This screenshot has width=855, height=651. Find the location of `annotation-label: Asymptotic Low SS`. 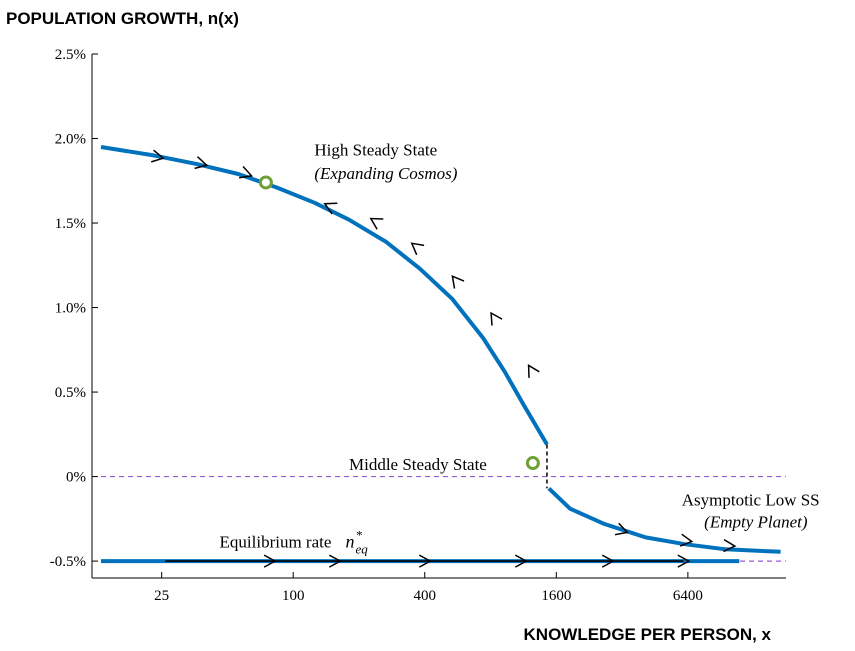

annotation-label: Asymptotic Low SS is located at coordinates (751, 499).